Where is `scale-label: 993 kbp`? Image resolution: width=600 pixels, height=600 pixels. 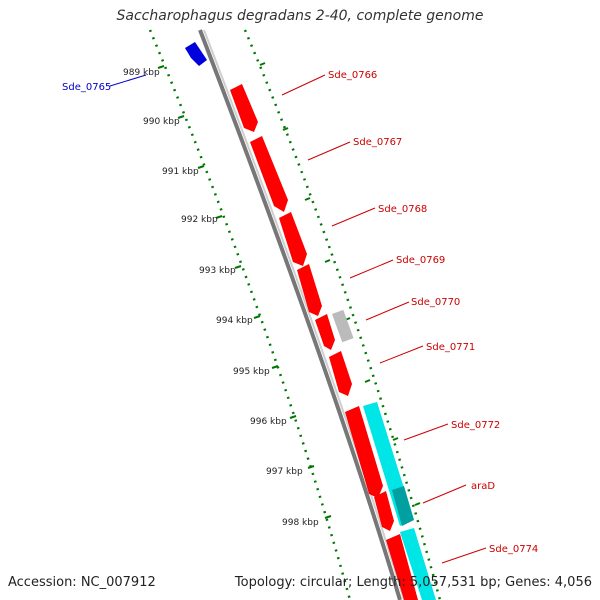
scale-label: 993 kbp is located at coordinates (217, 271).